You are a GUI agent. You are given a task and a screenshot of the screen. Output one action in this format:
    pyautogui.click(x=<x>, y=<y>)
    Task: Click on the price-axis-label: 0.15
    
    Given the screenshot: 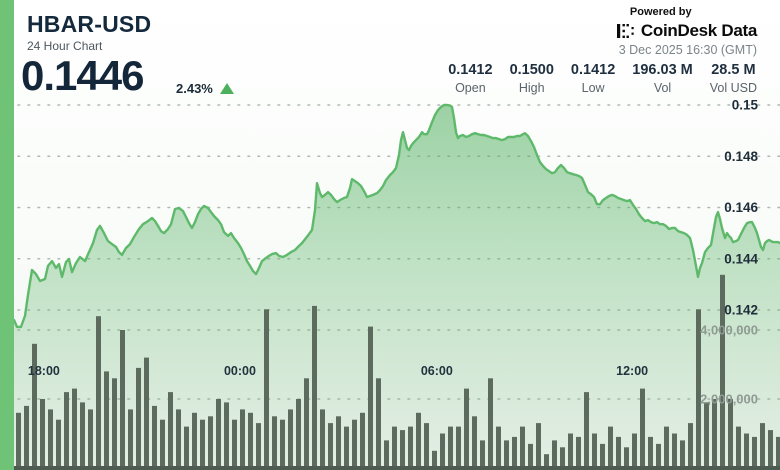 What is the action you would take?
    pyautogui.click(x=745, y=105)
    